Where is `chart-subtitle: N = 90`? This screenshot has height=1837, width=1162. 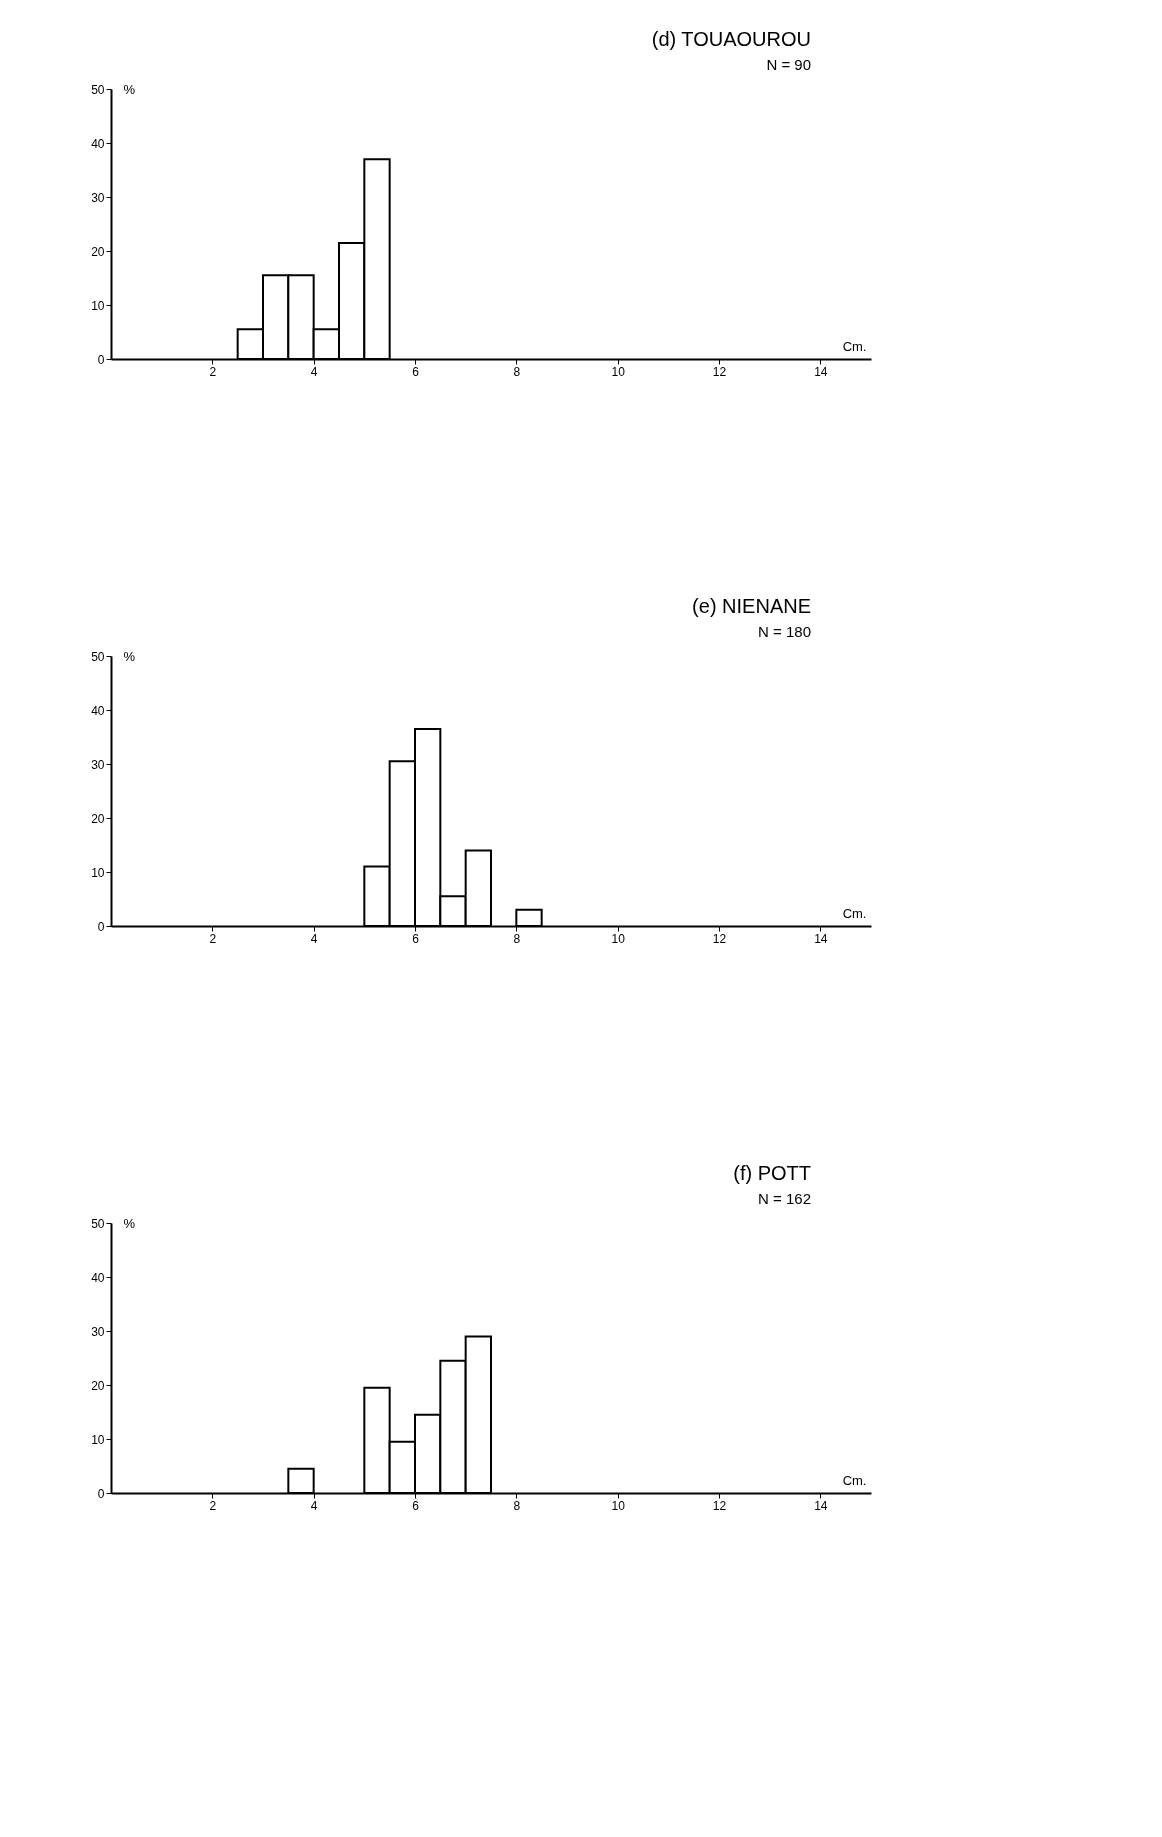
chart-subtitle: N = 90 is located at coordinates (788, 64).